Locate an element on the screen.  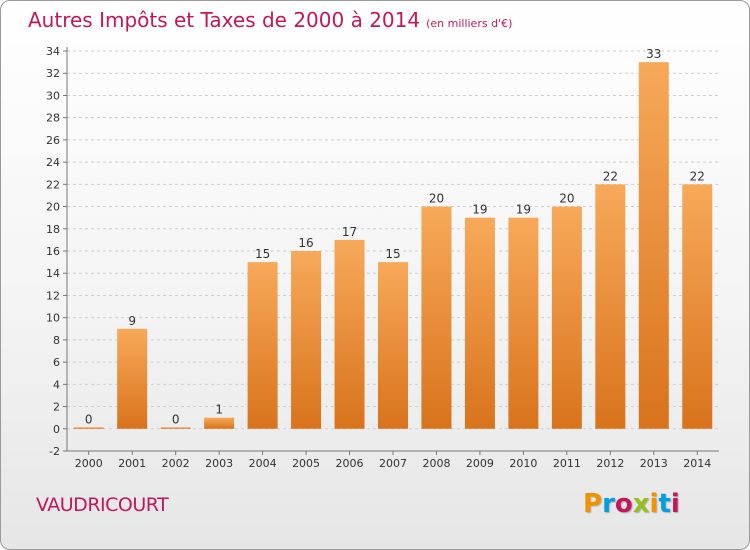
x-tick-label: 2004 is located at coordinates (263, 463).